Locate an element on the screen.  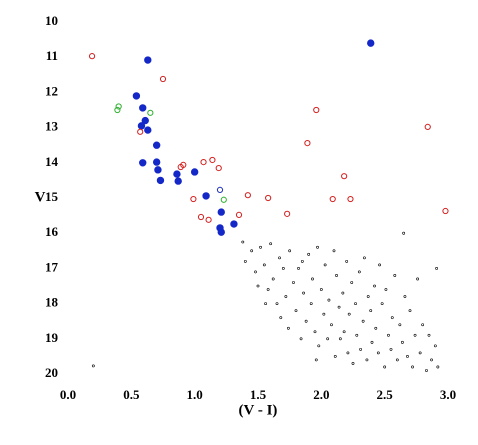
y-tick-label: 14 is located at coordinates (52, 161).